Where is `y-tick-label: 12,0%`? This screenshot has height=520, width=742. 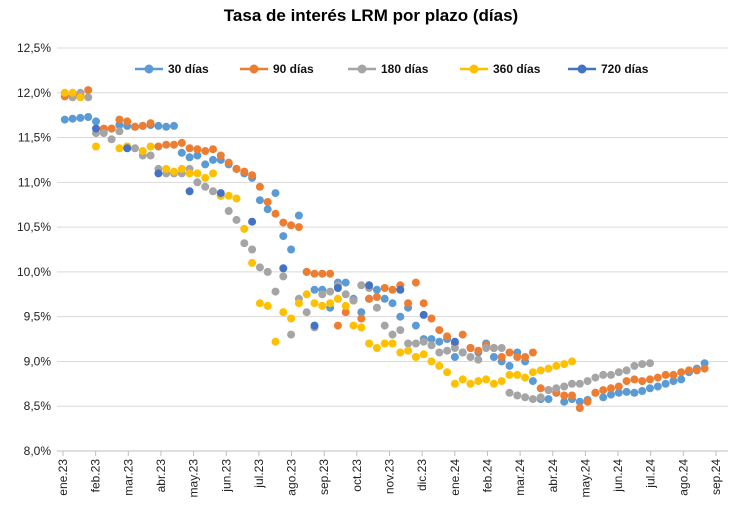
y-tick-label: 12,0% is located at coordinates (34, 93).